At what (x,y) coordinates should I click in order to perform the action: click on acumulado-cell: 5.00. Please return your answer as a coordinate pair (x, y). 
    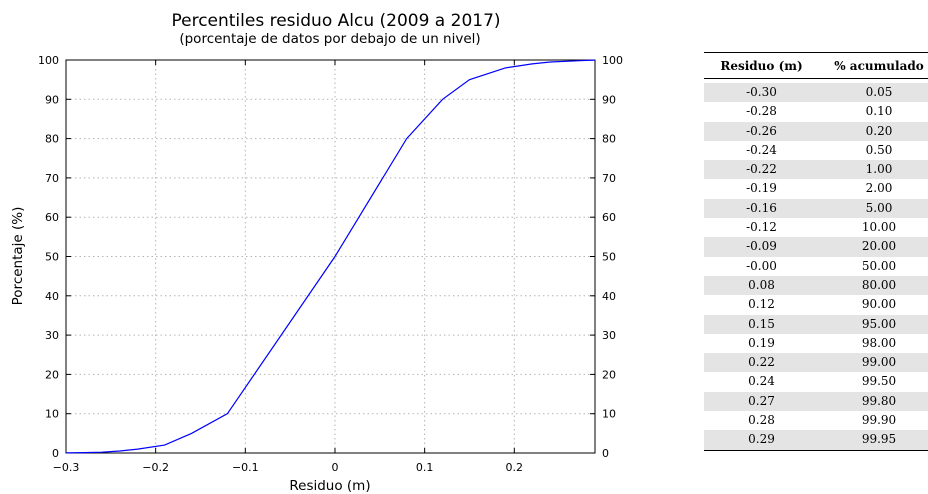
    Looking at the image, I should click on (873, 208).